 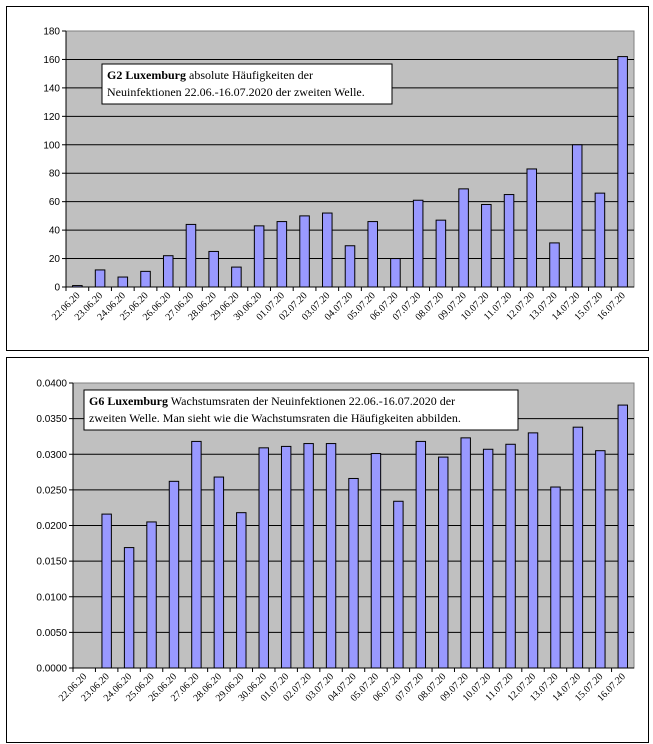 I want to click on y-tick-label: 0.0250, so click(x=51, y=490).